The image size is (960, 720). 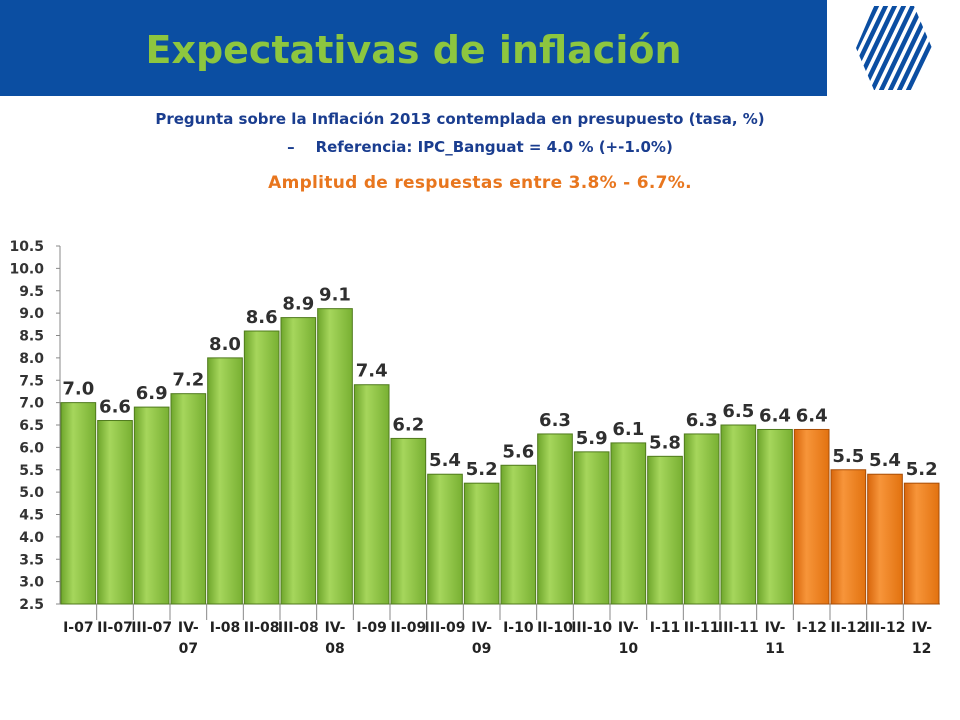 I want to click on reference-text: Referencia: IPC_Banguat = 4.0 % (+-1.0%), so click(x=494, y=147).